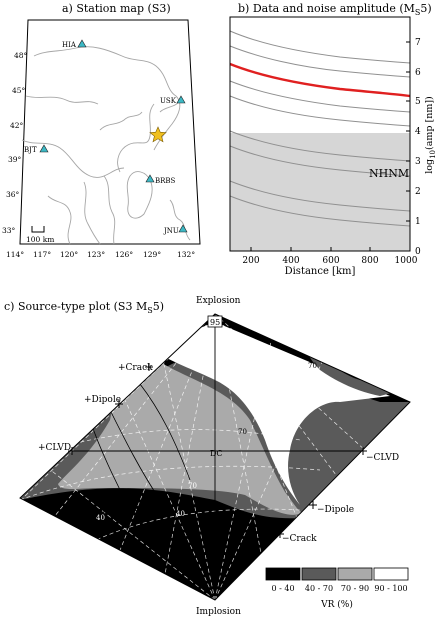  Describe the element at coordinates (96, 254) in the screenshot. I see `lon-tick: 123°` at that location.